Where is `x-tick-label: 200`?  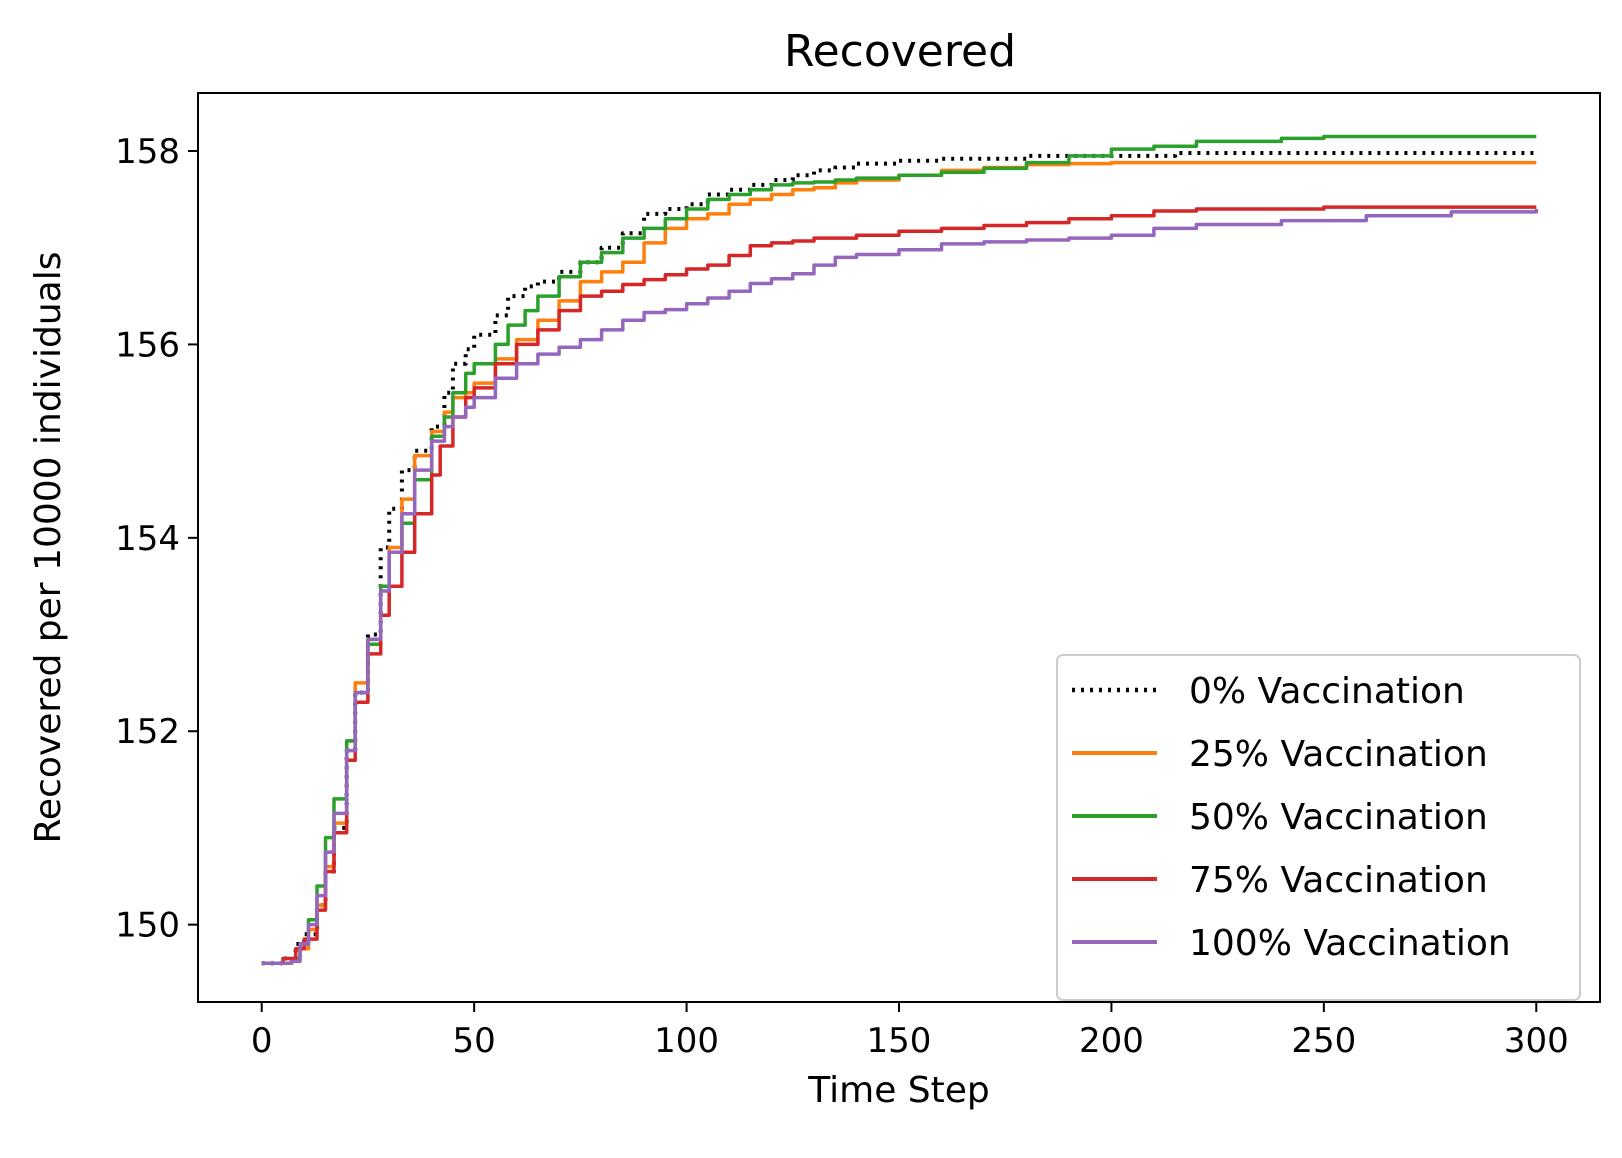
x-tick-label: 200 is located at coordinates (1111, 1041).